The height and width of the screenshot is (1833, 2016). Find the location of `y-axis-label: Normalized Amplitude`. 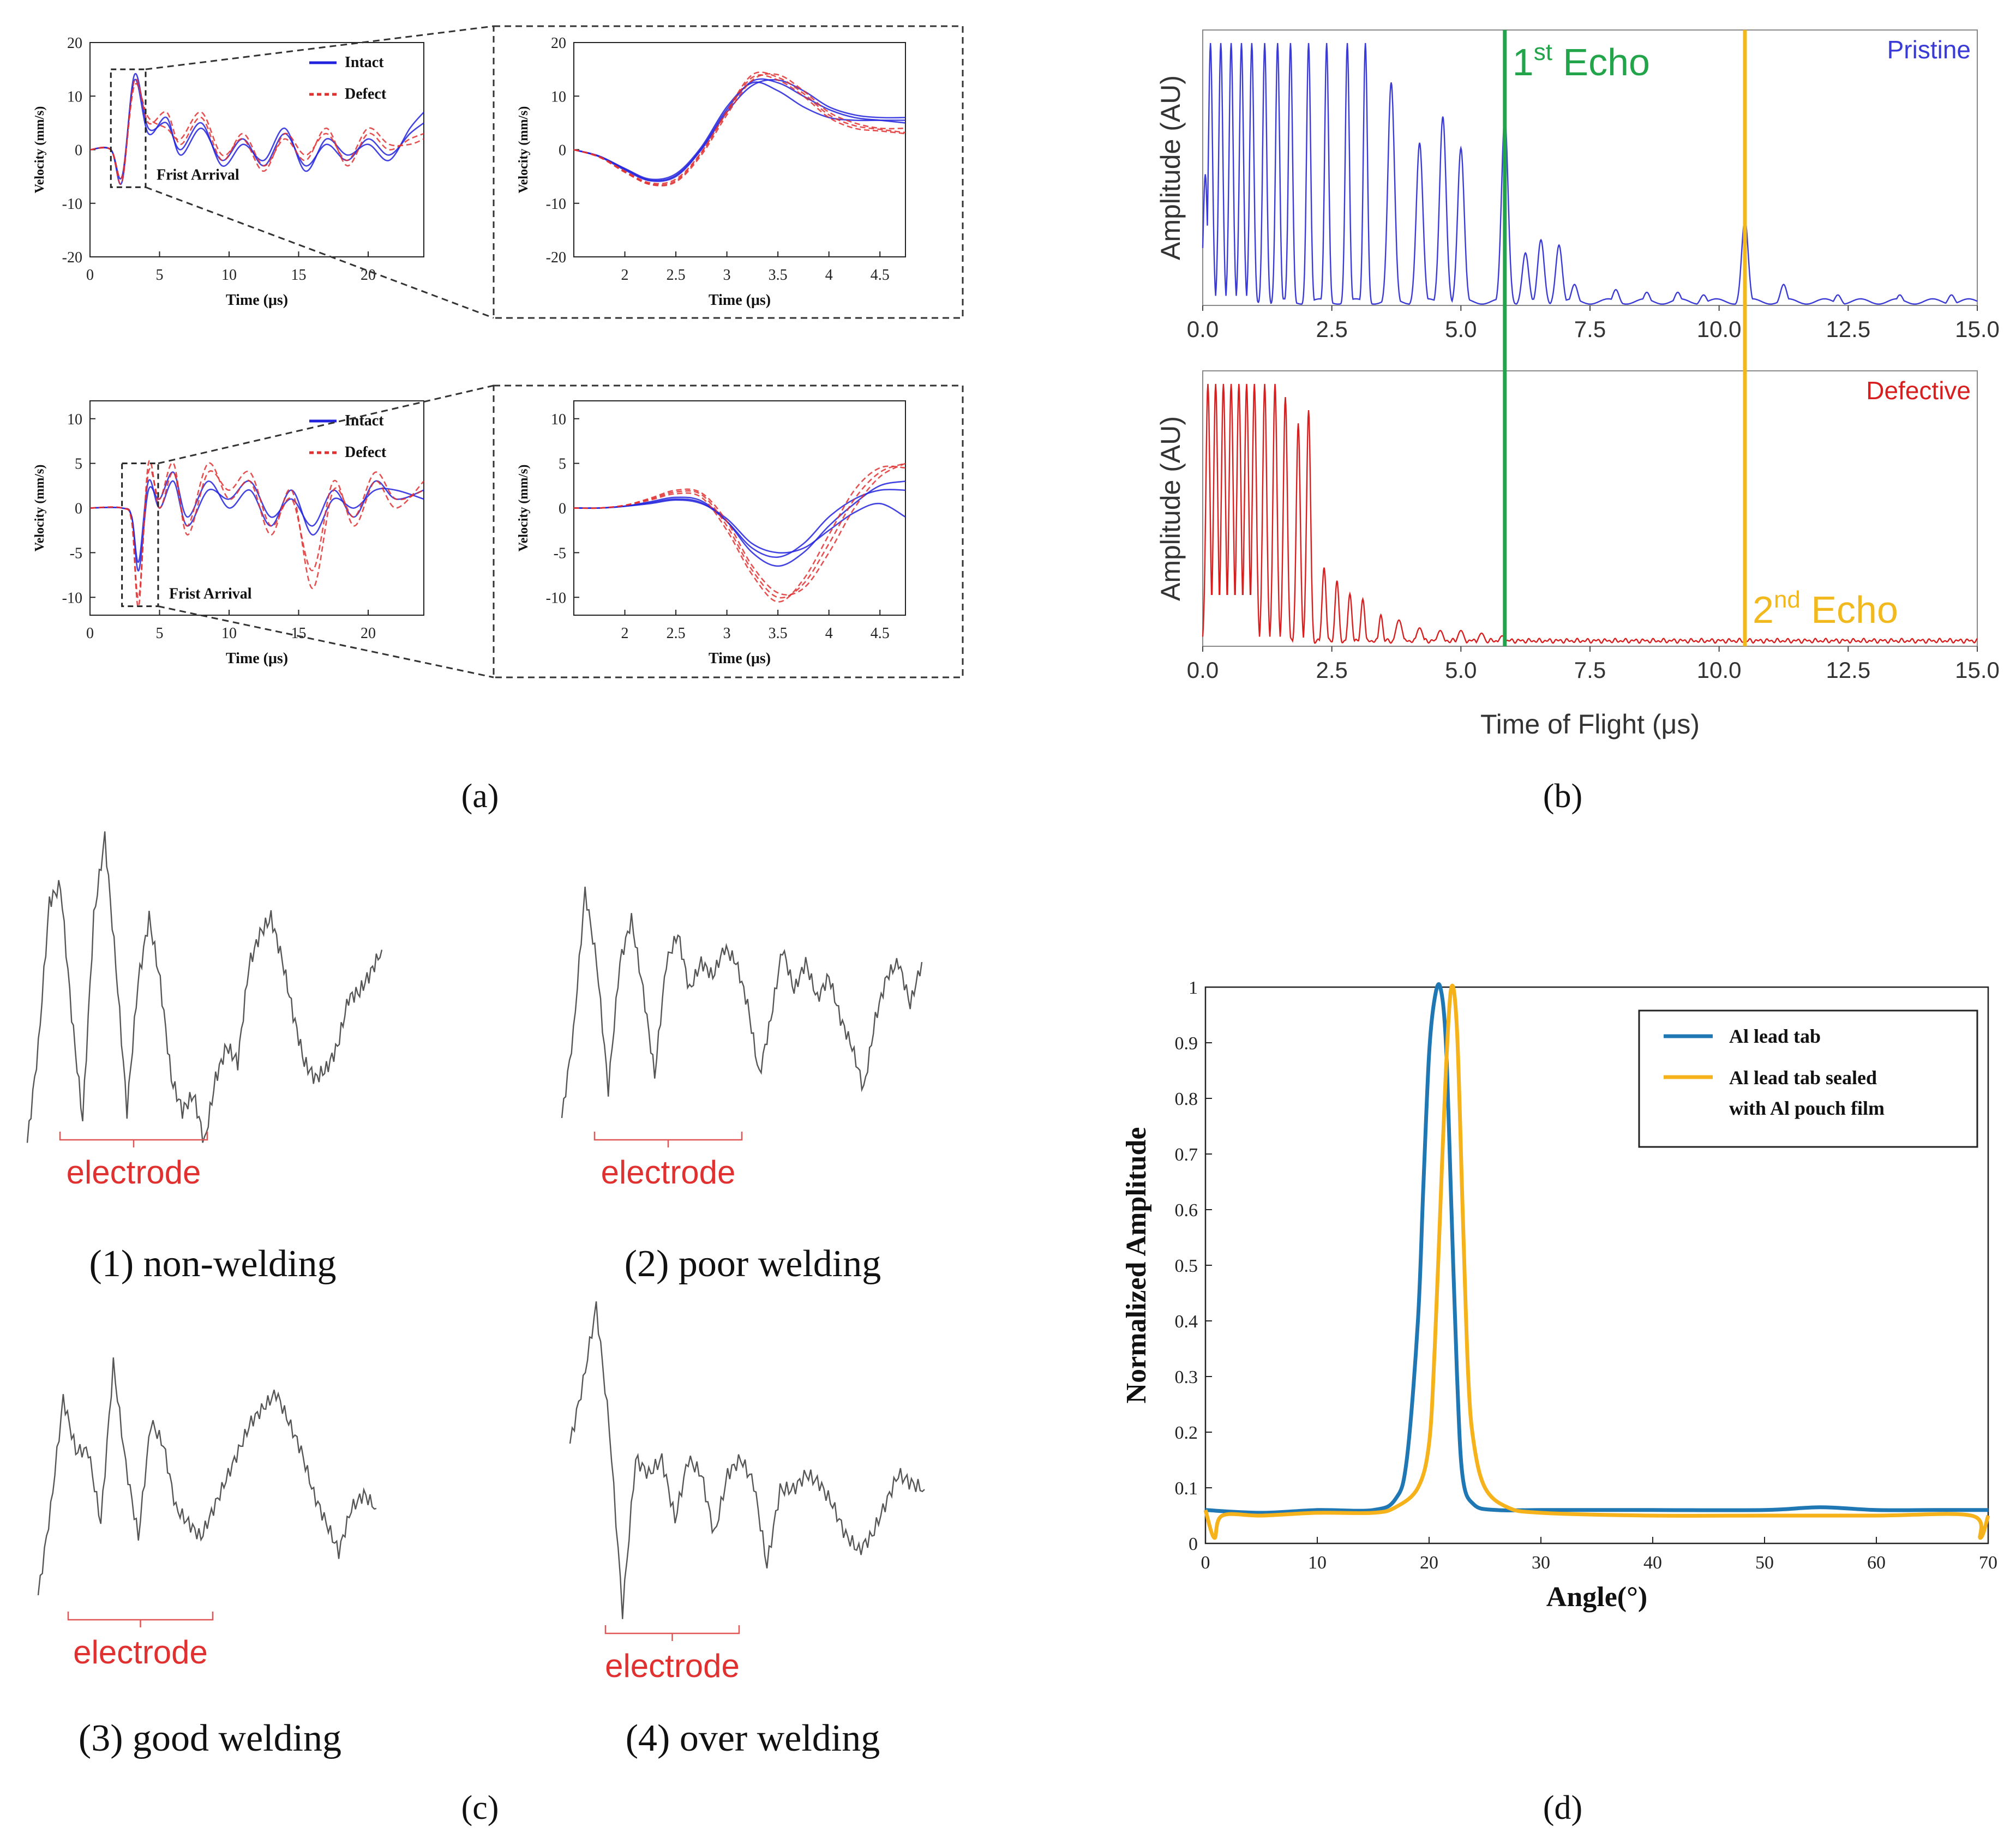

y-axis-label: Normalized Amplitude is located at coordinates (1136, 1265).